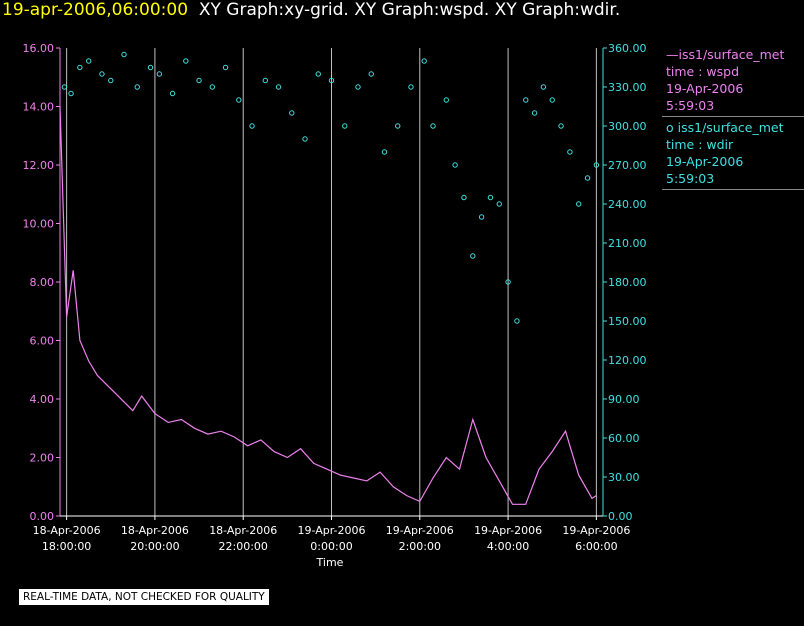 Image resolution: width=804 pixels, height=626 pixels. I want to click on y-left-tick-label: 2.00, so click(42, 458).